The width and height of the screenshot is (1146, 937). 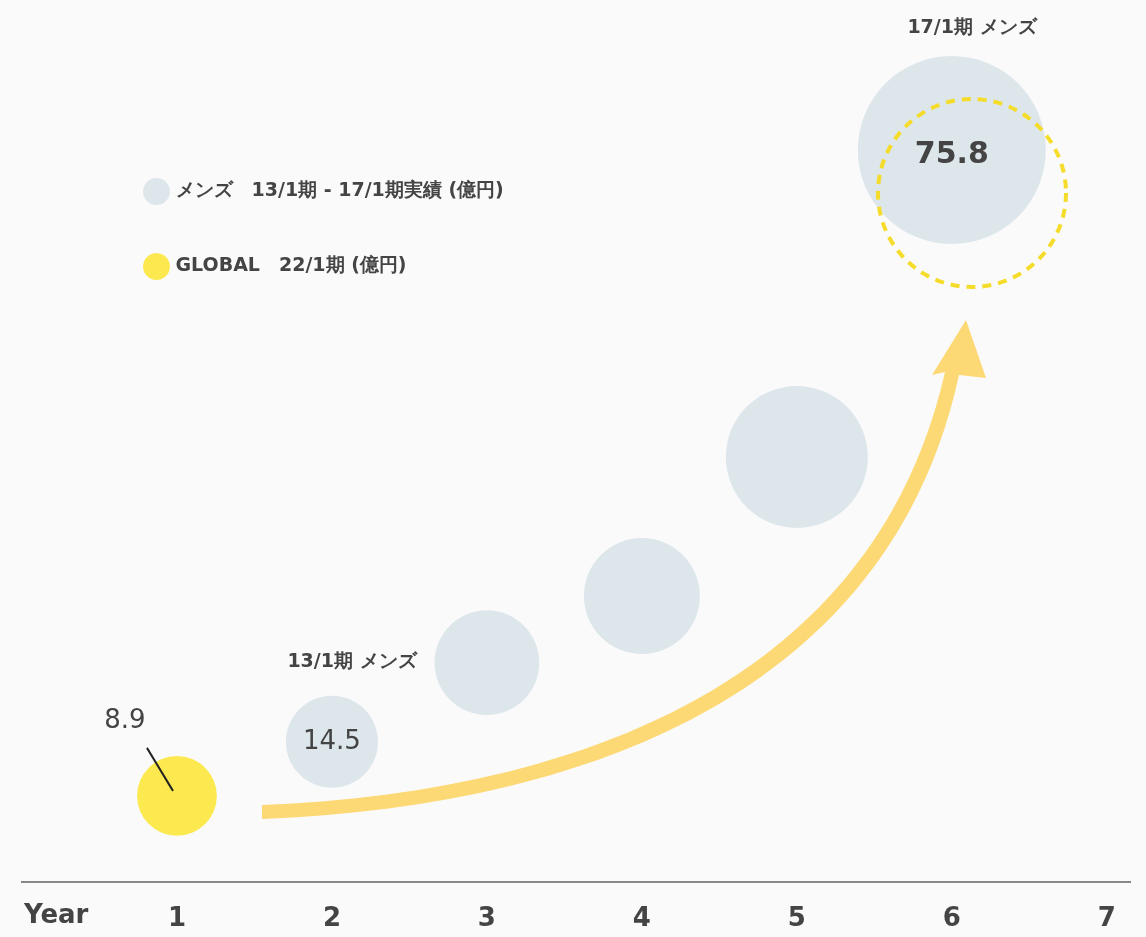 I want to click on x-axis-title: Year, so click(x=56, y=913).